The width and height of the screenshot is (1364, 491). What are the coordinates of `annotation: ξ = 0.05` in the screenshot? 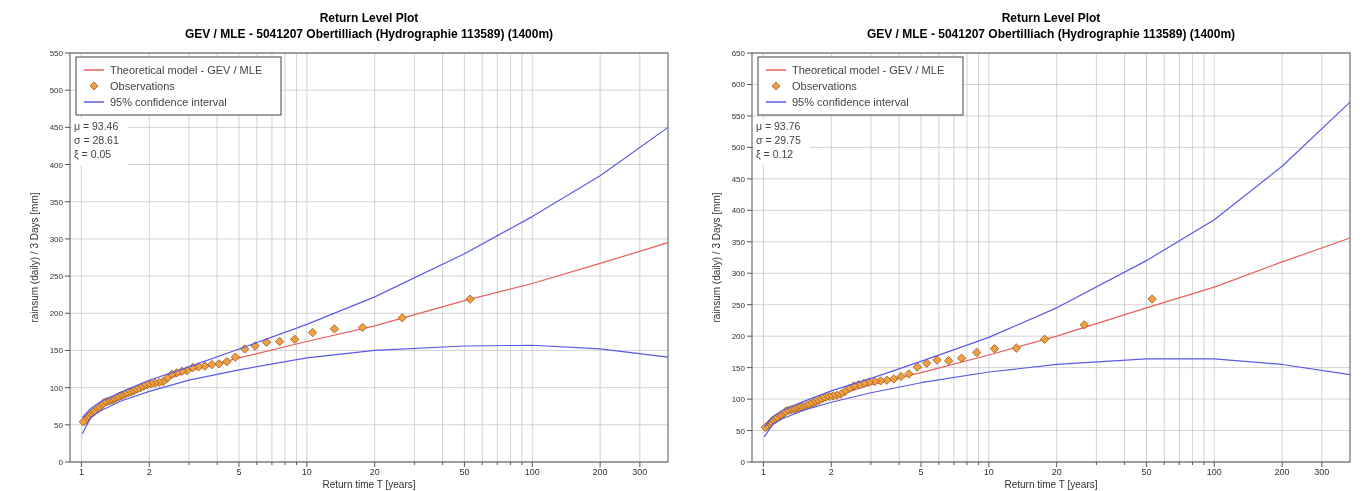 It's located at (93, 154).